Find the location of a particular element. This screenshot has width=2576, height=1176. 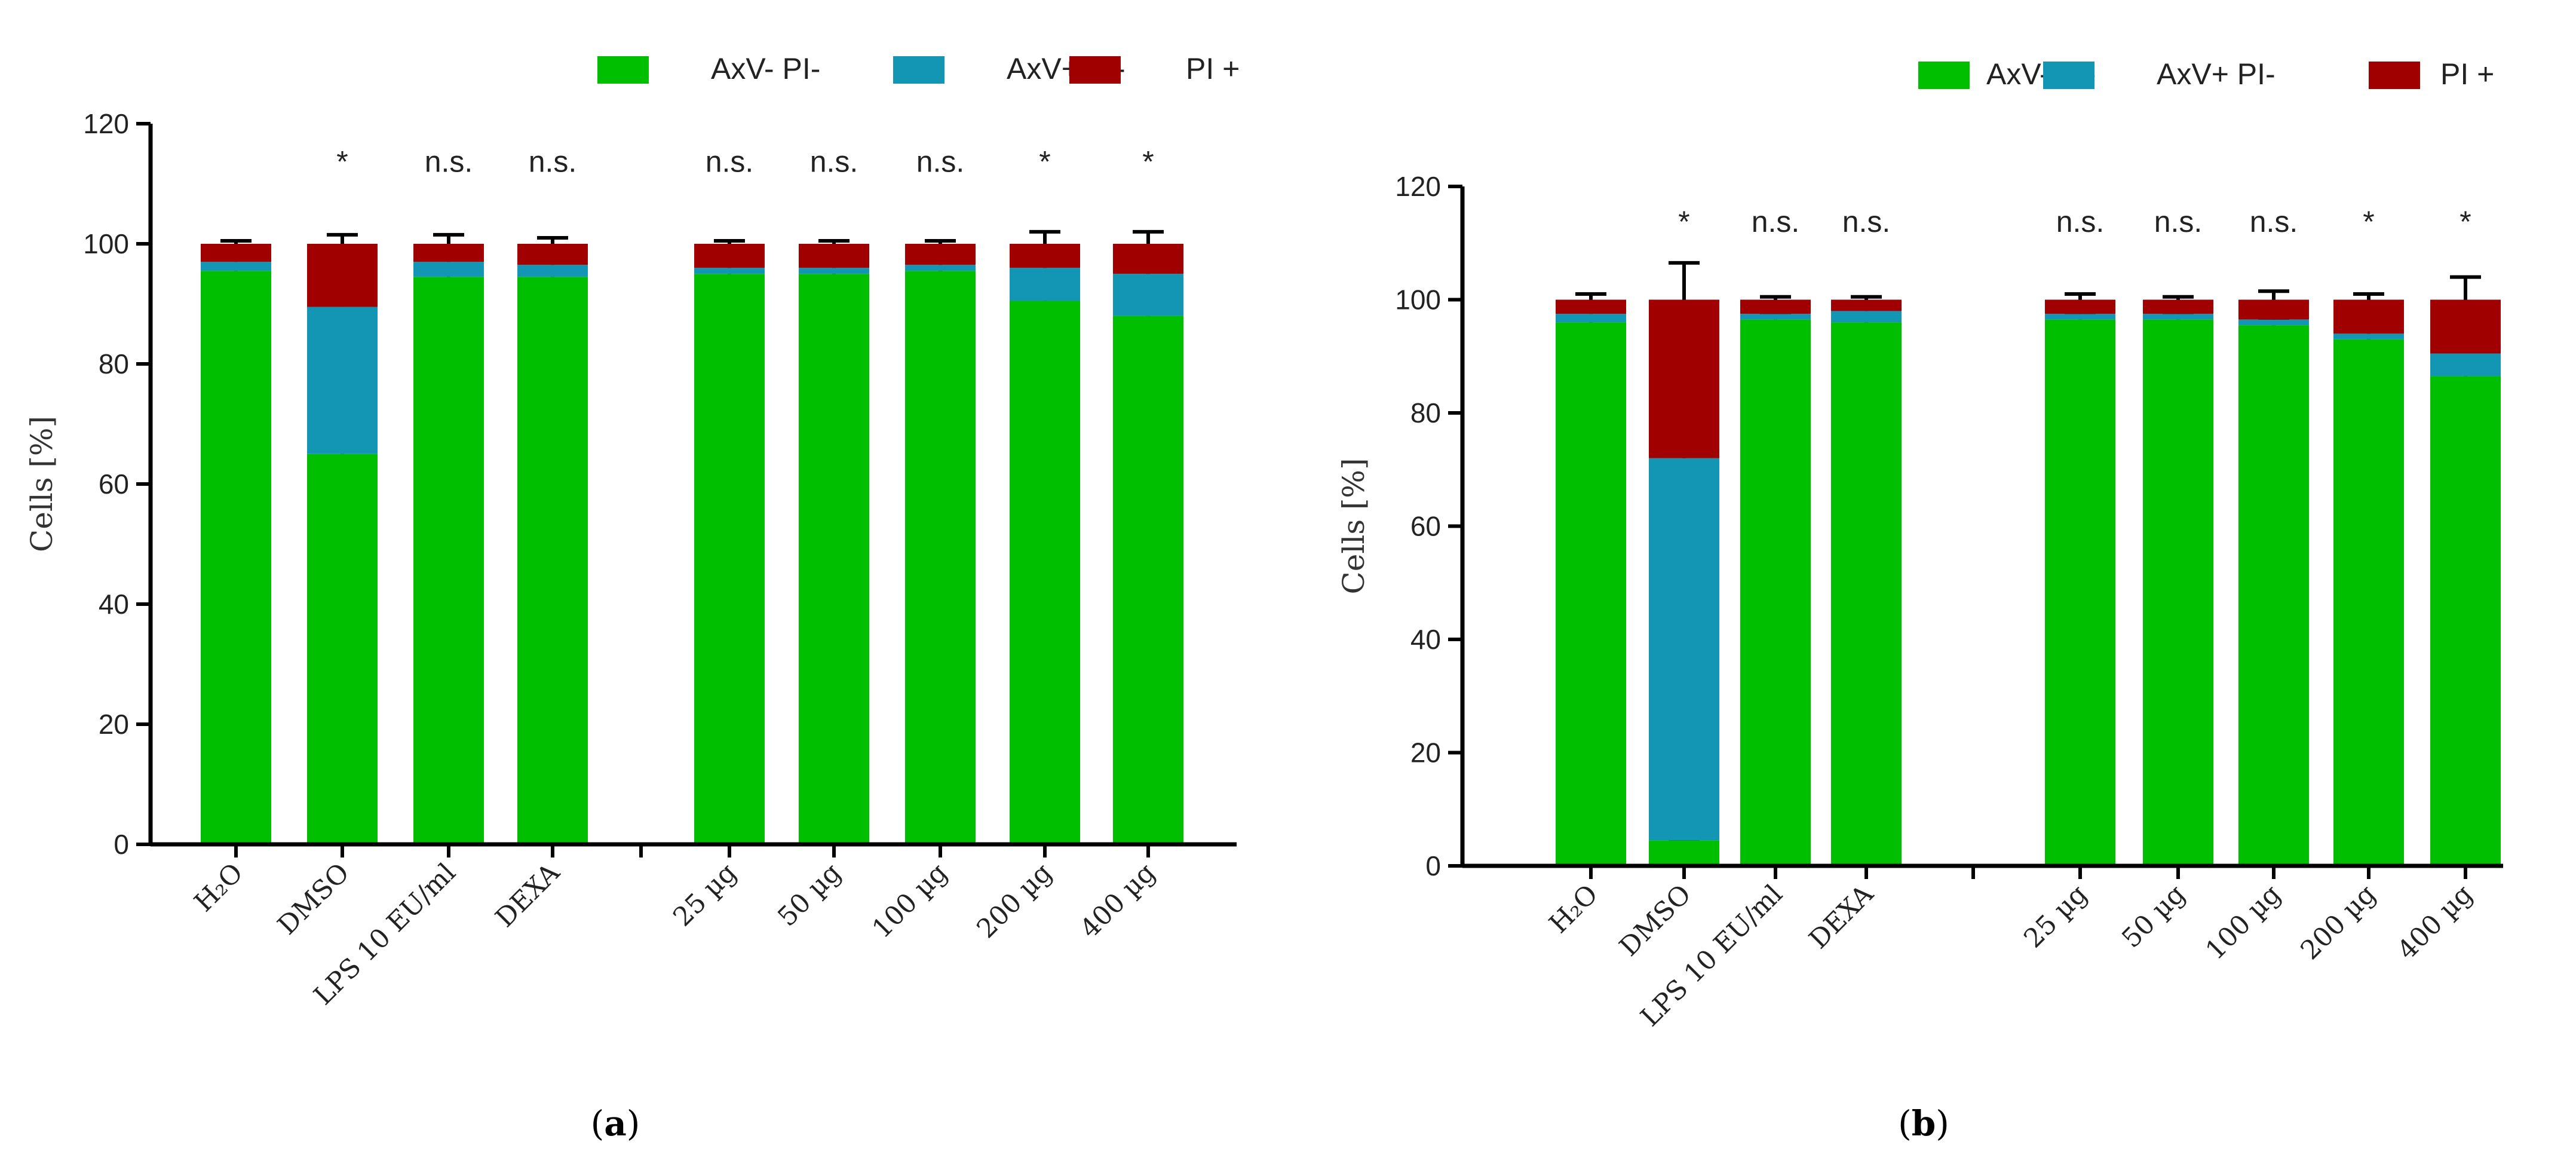

significance-label-1: * is located at coordinates (1683, 221).